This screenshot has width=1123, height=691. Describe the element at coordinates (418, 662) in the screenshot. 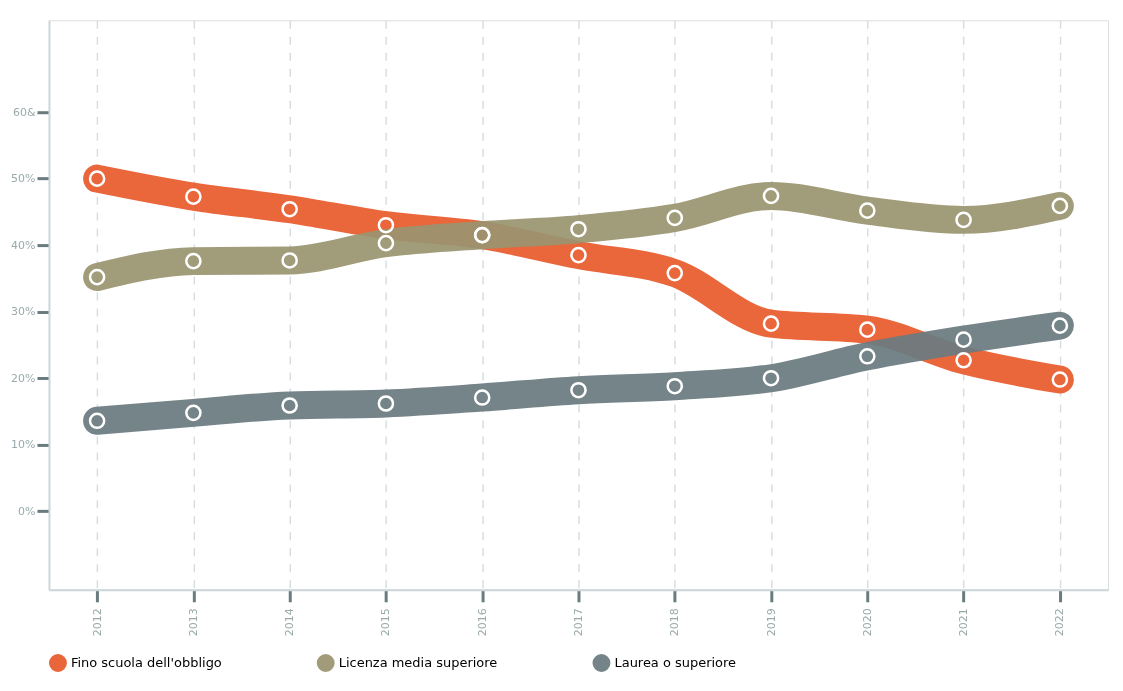

I see `legend-label: Licenza media superiore` at that location.